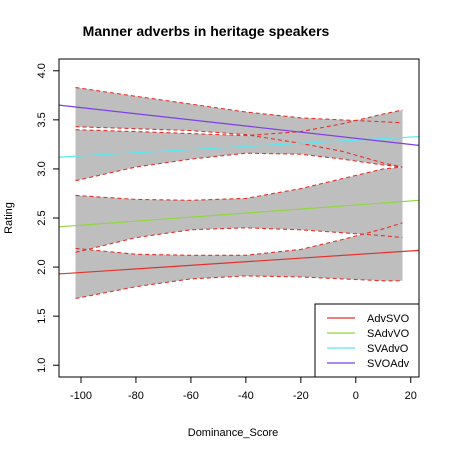 The image size is (450, 450). I want to click on x-tick-label: -60, so click(191, 396).